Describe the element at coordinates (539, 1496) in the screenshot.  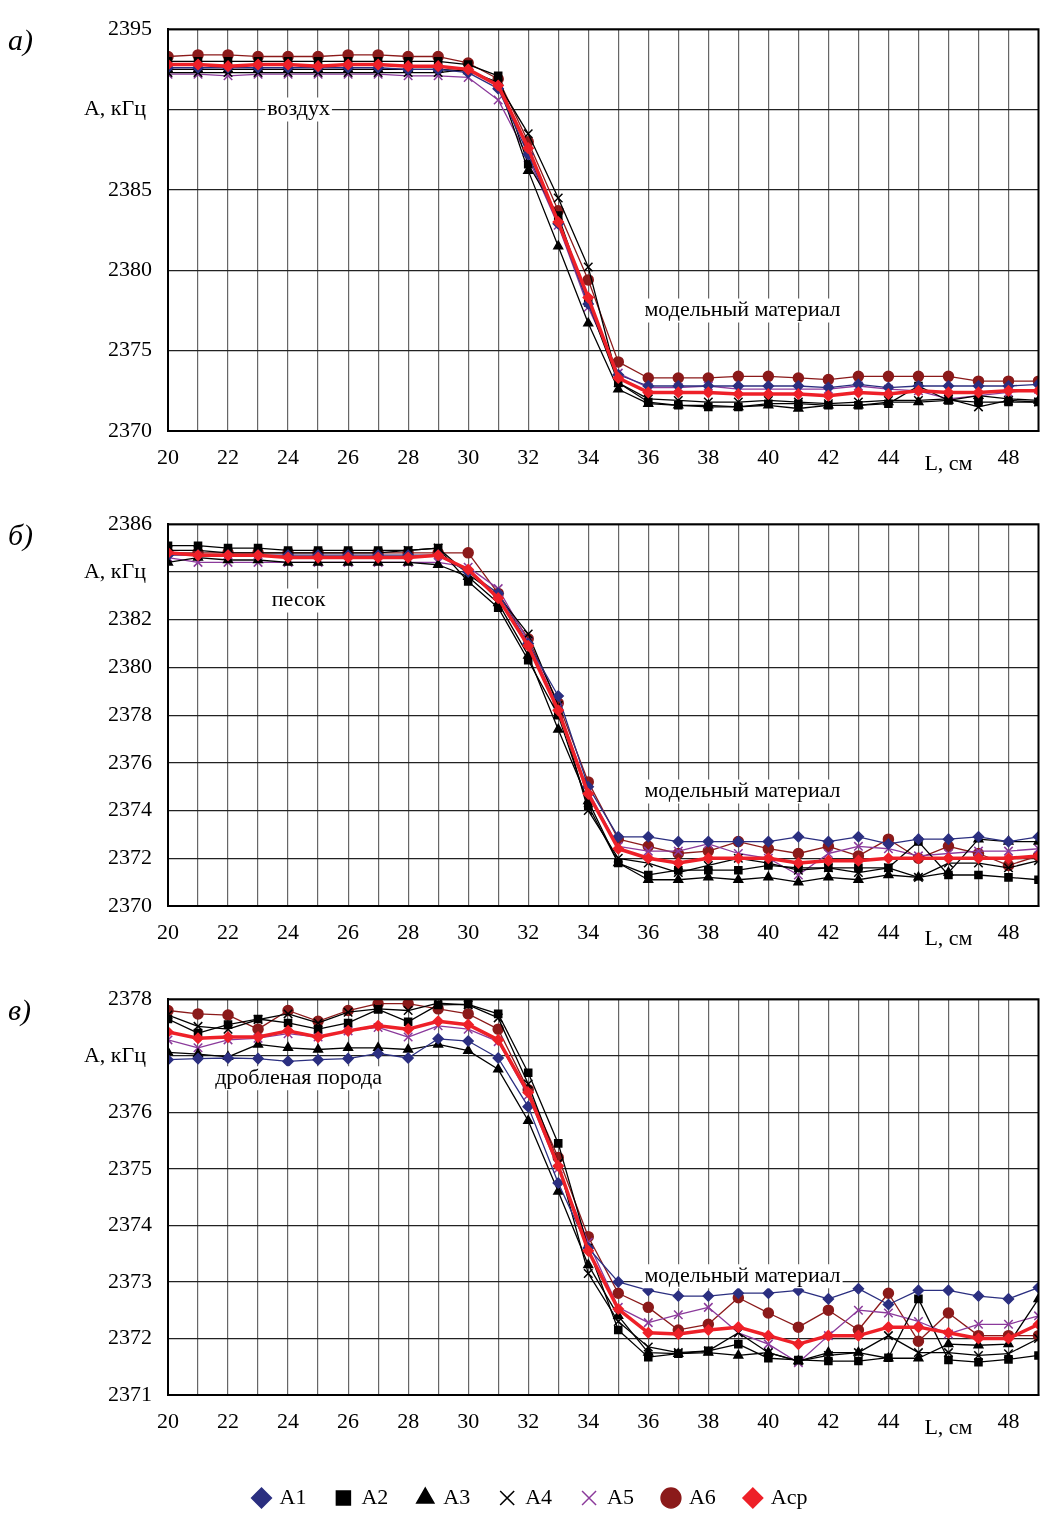
I see `legend-label: A4` at that location.